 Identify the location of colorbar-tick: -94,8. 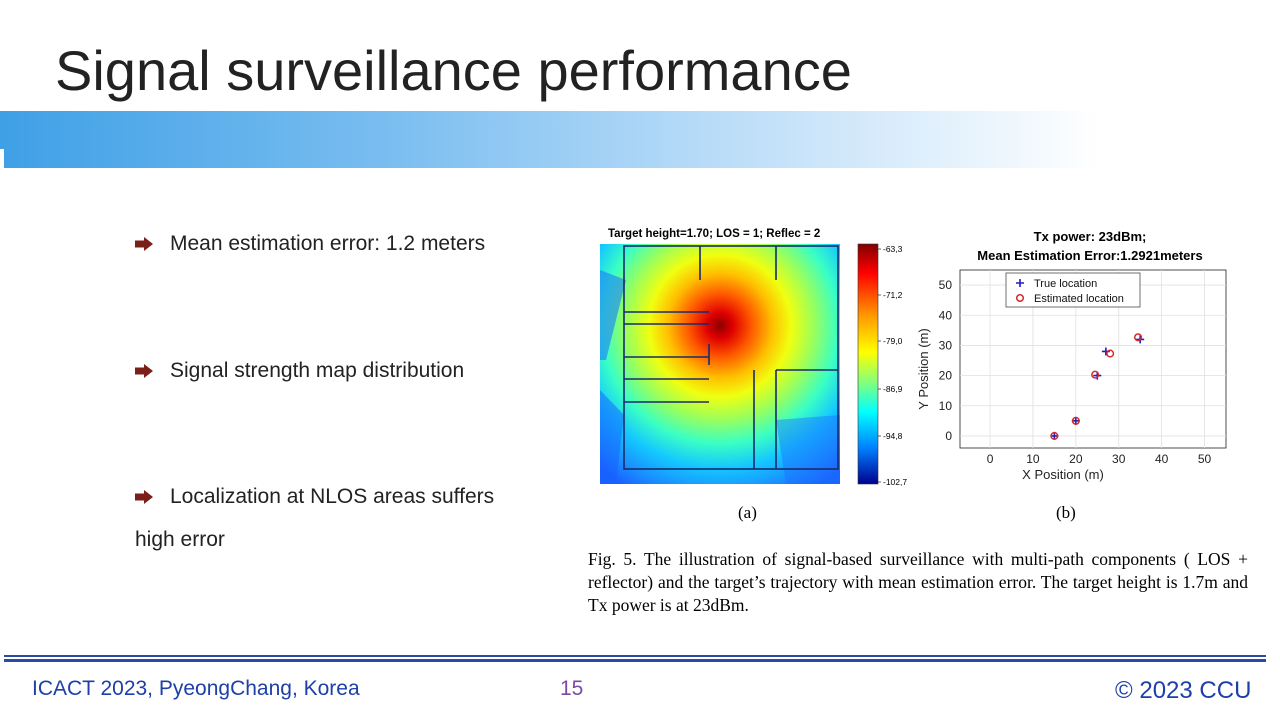
(893, 436).